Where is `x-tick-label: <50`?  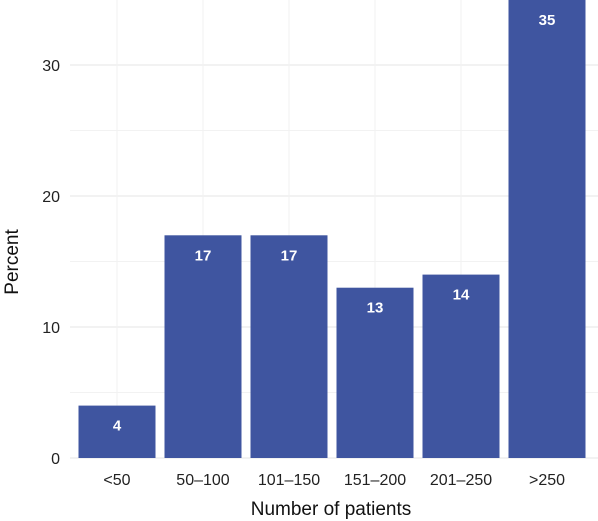
x-tick-label: <50 is located at coordinates (116, 480).